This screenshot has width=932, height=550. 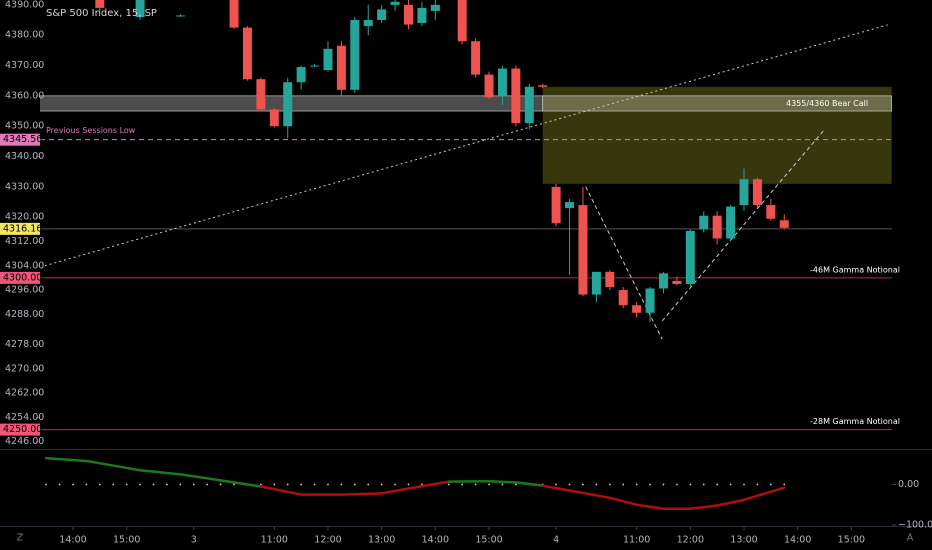 I want to click on y-tick-label: 4262.00, so click(x=24, y=393).